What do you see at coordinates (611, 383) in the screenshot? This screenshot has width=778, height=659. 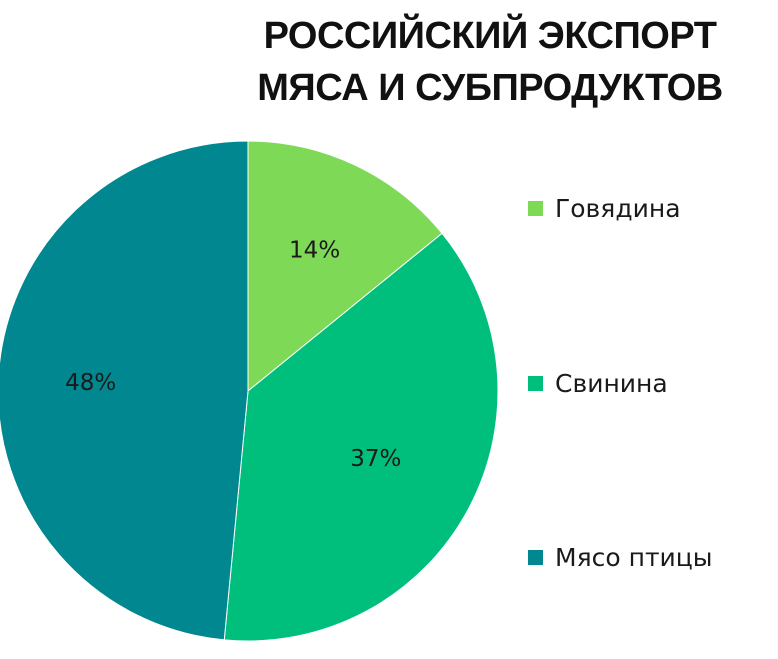 I see `legend-label-pork: Свинина` at bounding box center [611, 383].